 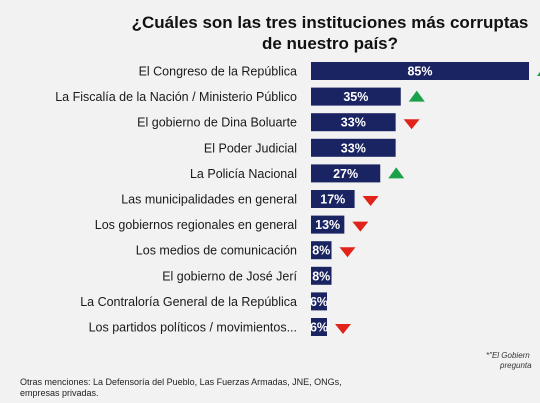 I want to click on value-label: 17%, so click(x=332, y=200).